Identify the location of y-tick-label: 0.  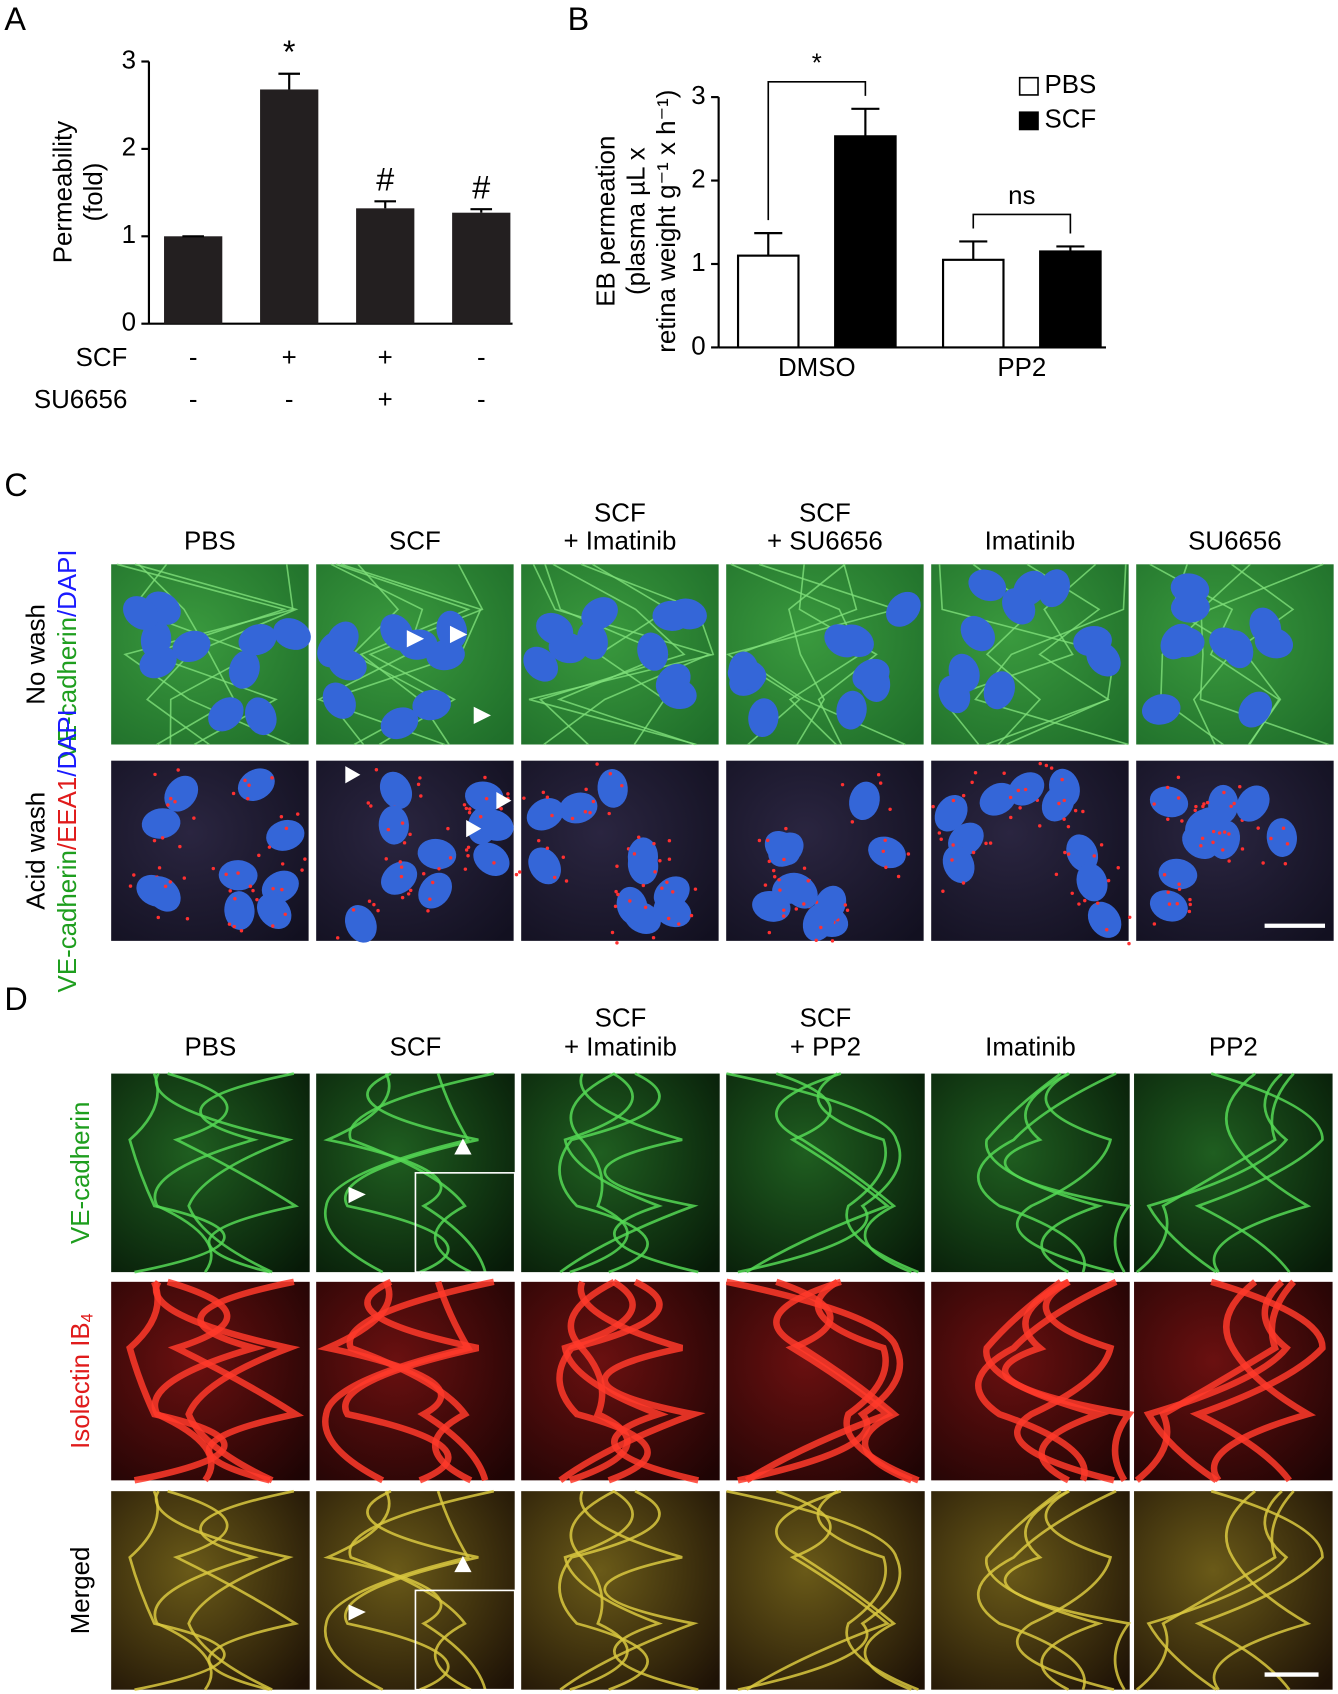
(698, 346).